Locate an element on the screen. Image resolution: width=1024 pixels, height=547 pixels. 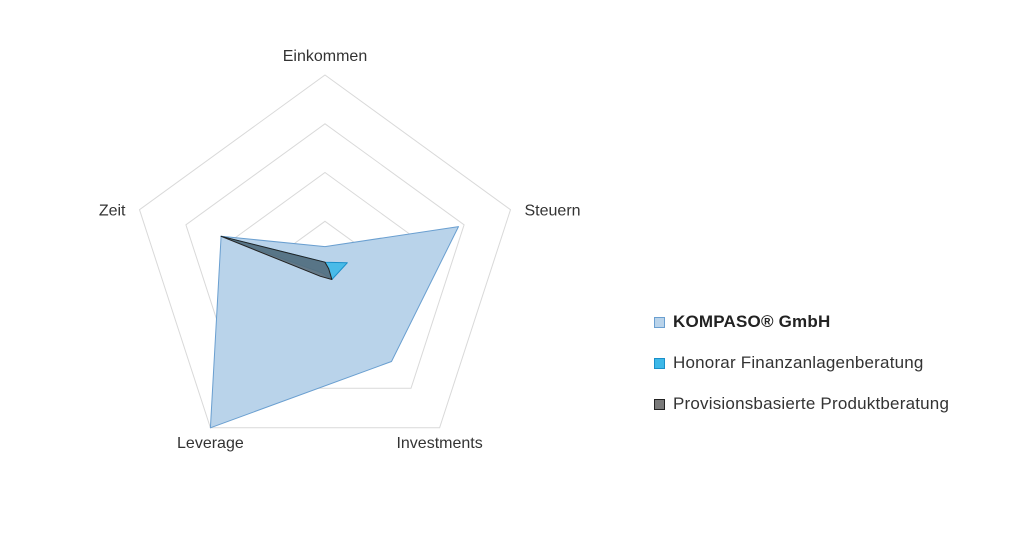
legend-item-provision: Provisionsbasierte Produktberatung is located at coordinates (801, 404).